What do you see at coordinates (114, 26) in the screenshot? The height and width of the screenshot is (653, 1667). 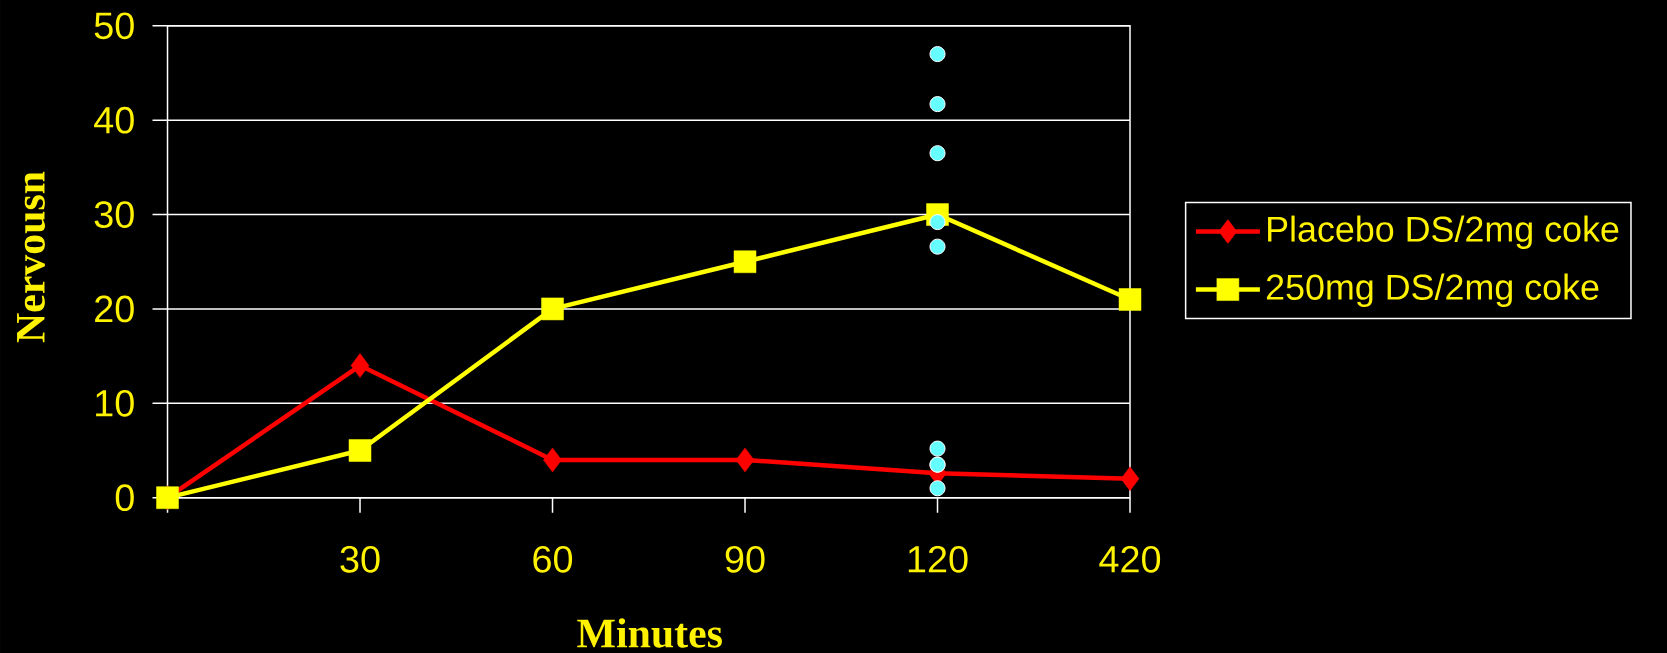 I see `y-tick-label: 50` at bounding box center [114, 26].